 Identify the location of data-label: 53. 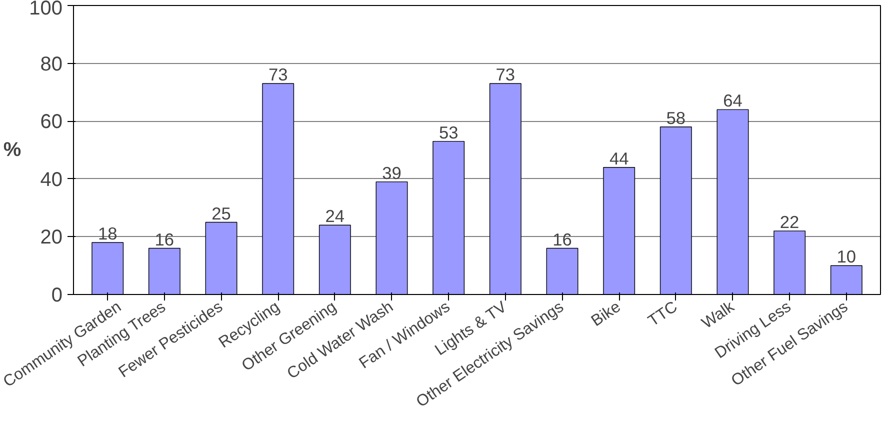
(448, 132).